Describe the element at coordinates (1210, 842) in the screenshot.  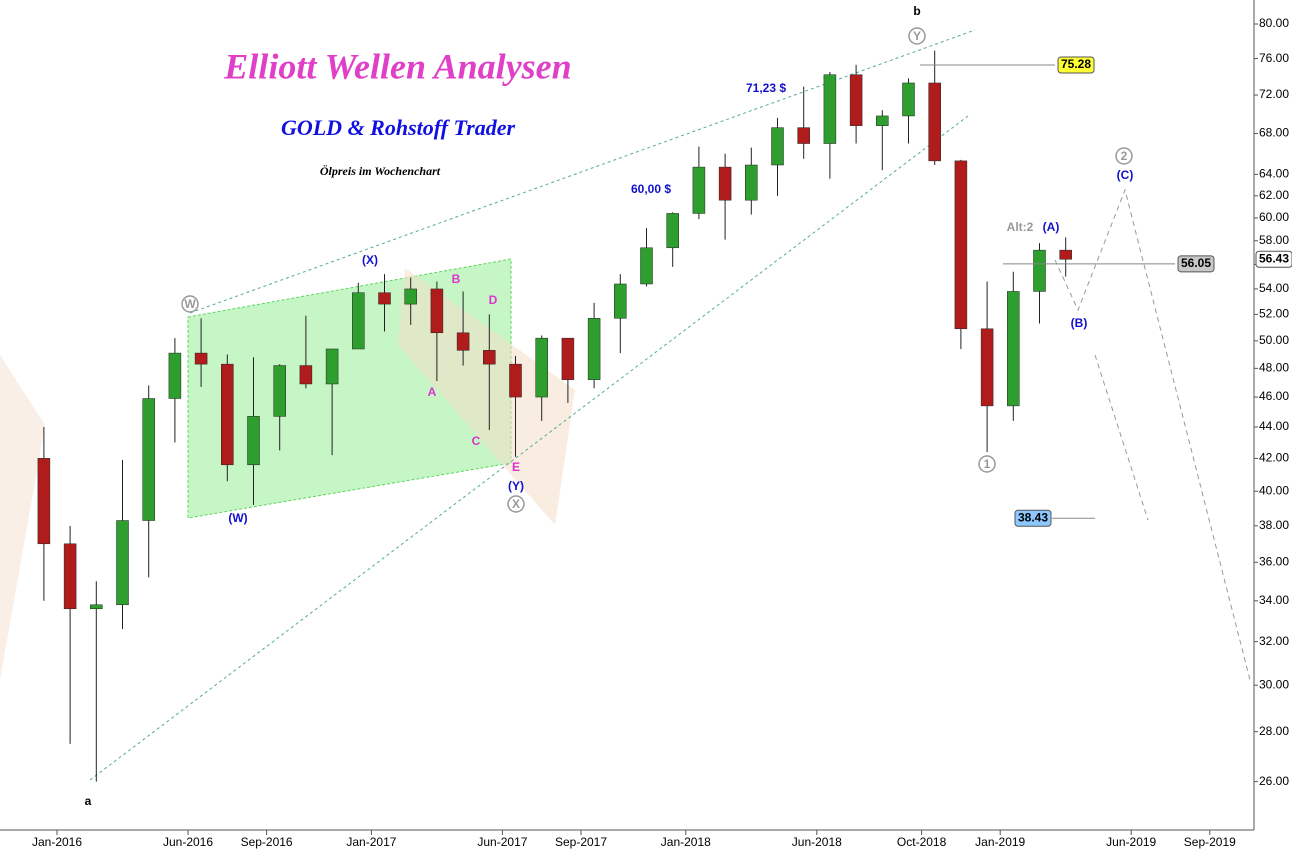
I see `x-tick-label: Sep-2019` at that location.